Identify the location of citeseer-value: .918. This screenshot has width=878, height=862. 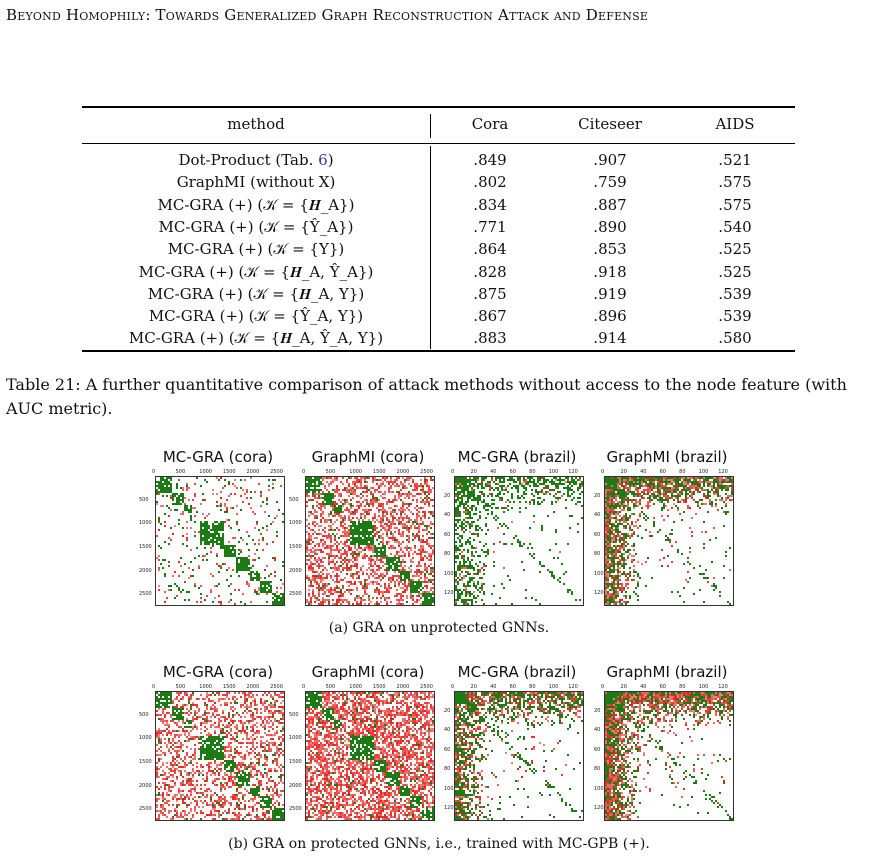
(610, 271).